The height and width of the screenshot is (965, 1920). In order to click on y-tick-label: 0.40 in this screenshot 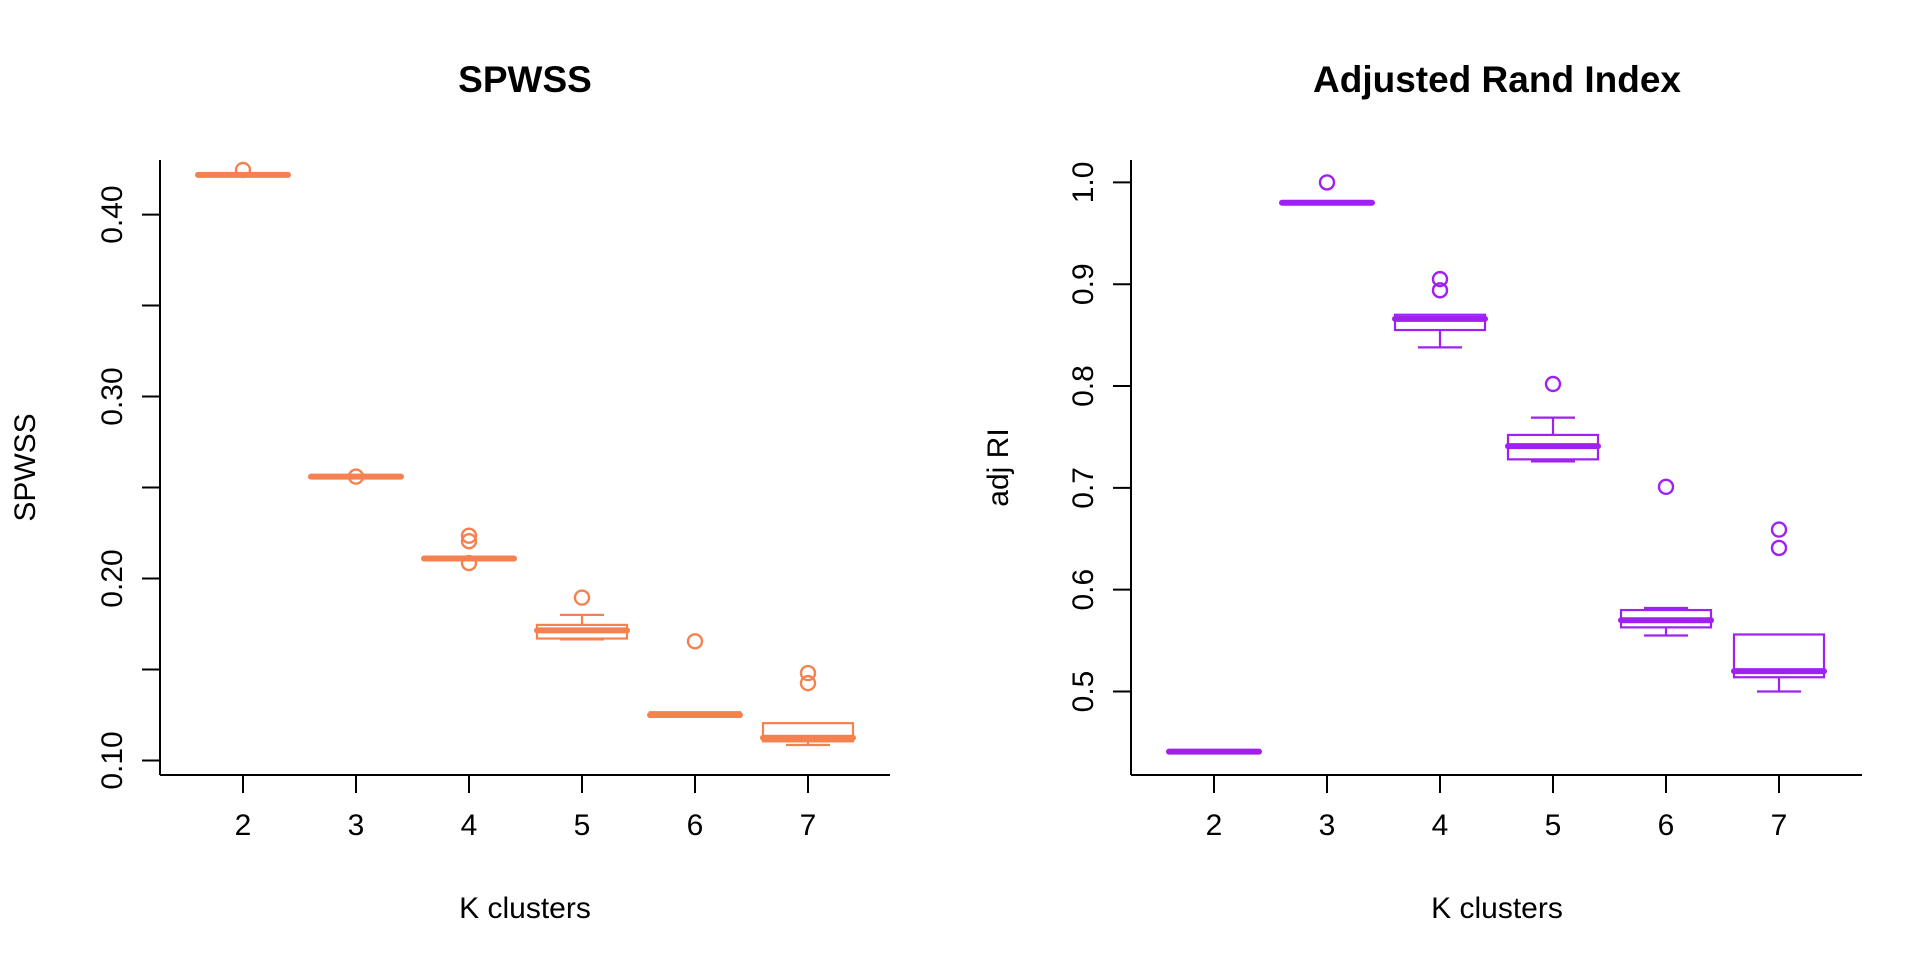, I will do `click(112, 214)`.